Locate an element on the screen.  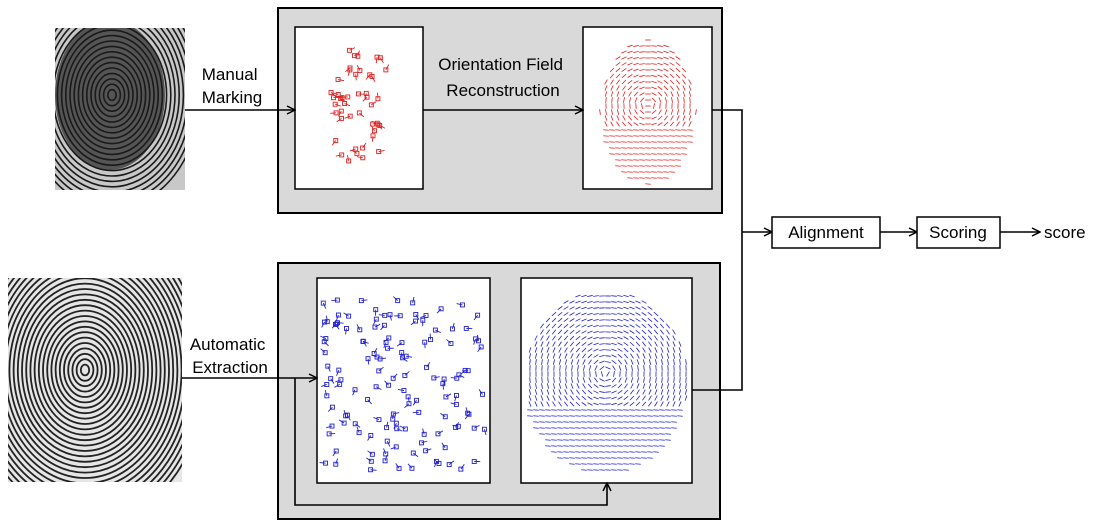
label-line: Automatic is located at coordinates (228, 344).